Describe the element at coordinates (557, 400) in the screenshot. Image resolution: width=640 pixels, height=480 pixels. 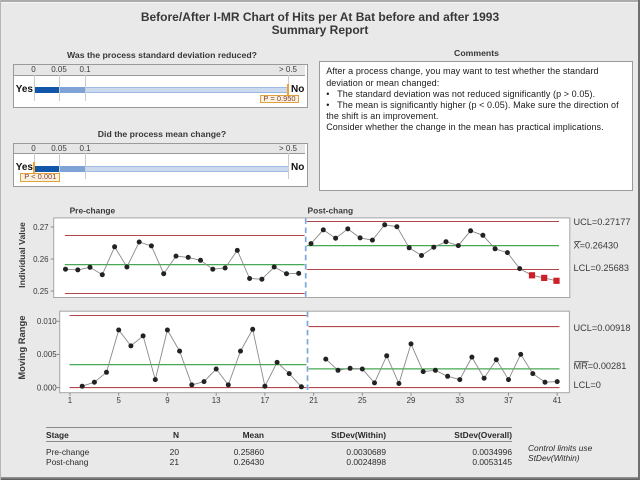
I see `svg-text: 41` at that location.